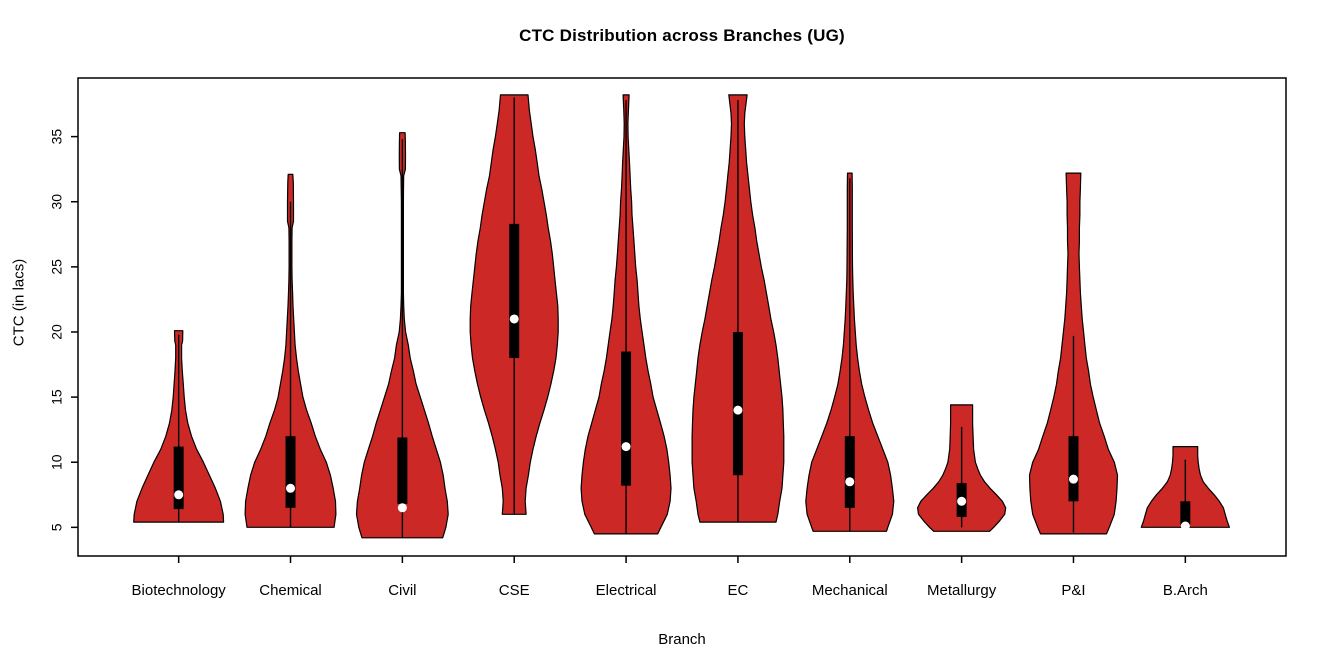 The height and width of the screenshot is (653, 1327). What do you see at coordinates (1185, 590) in the screenshot?
I see `x-tick-label: B.Arch` at bounding box center [1185, 590].